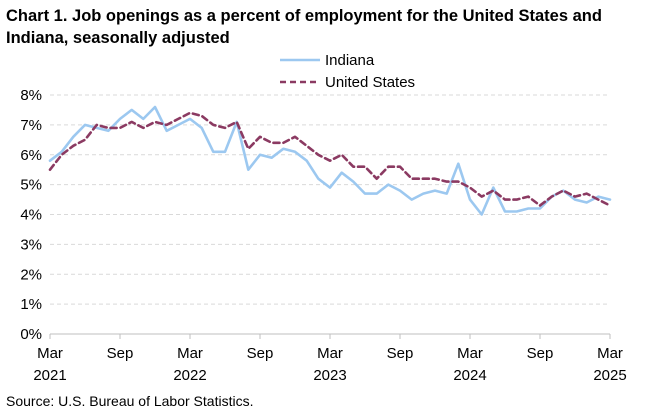  What do you see at coordinates (31, 334) in the screenshot?
I see `y-tick-label: 0%` at bounding box center [31, 334].